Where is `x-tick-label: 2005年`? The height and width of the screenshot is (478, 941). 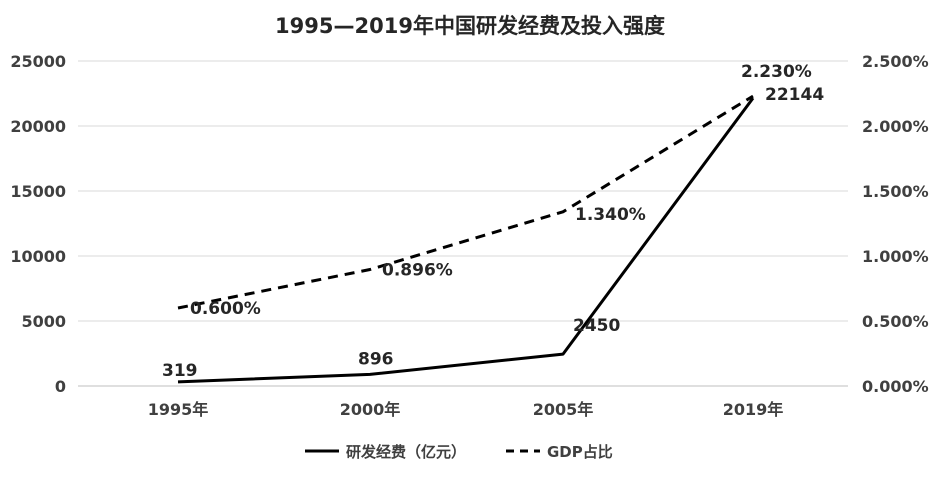
x-tick-label: 2005年 is located at coordinates (563, 409).